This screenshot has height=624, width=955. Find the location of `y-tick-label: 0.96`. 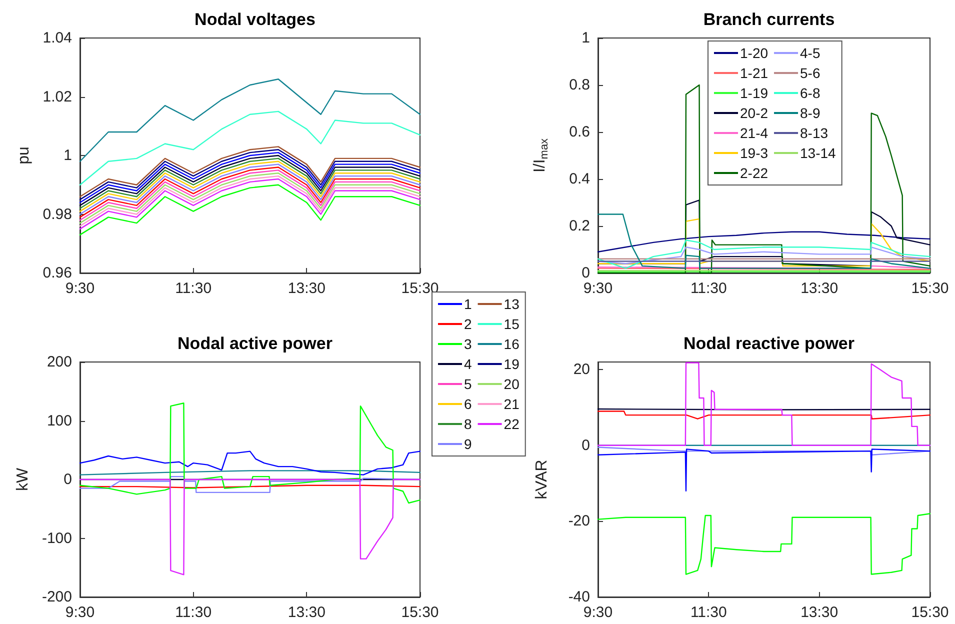

y-tick-label: 0.96 is located at coordinates (57, 273).